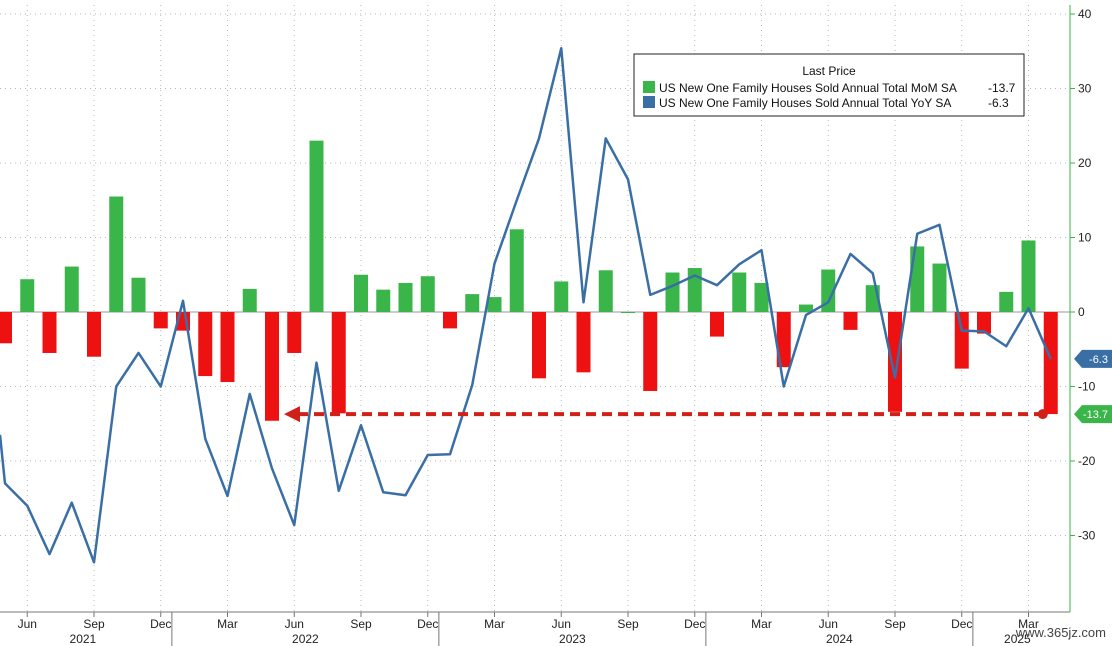 The width and height of the screenshot is (1112, 646). Describe the element at coordinates (1085, 163) in the screenshot. I see `y-tick-label: 20` at that location.